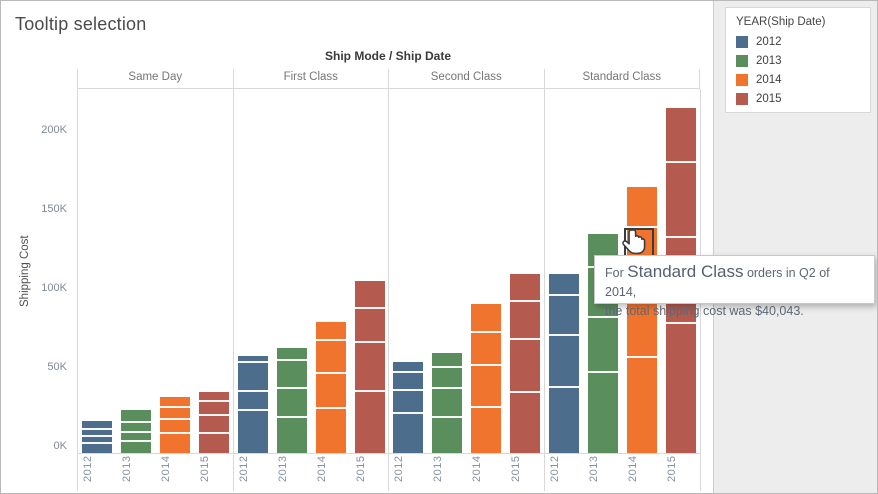  Describe the element at coordinates (781, 22) in the screenshot. I see `legend-title: YEAR(Ship Date)` at that location.